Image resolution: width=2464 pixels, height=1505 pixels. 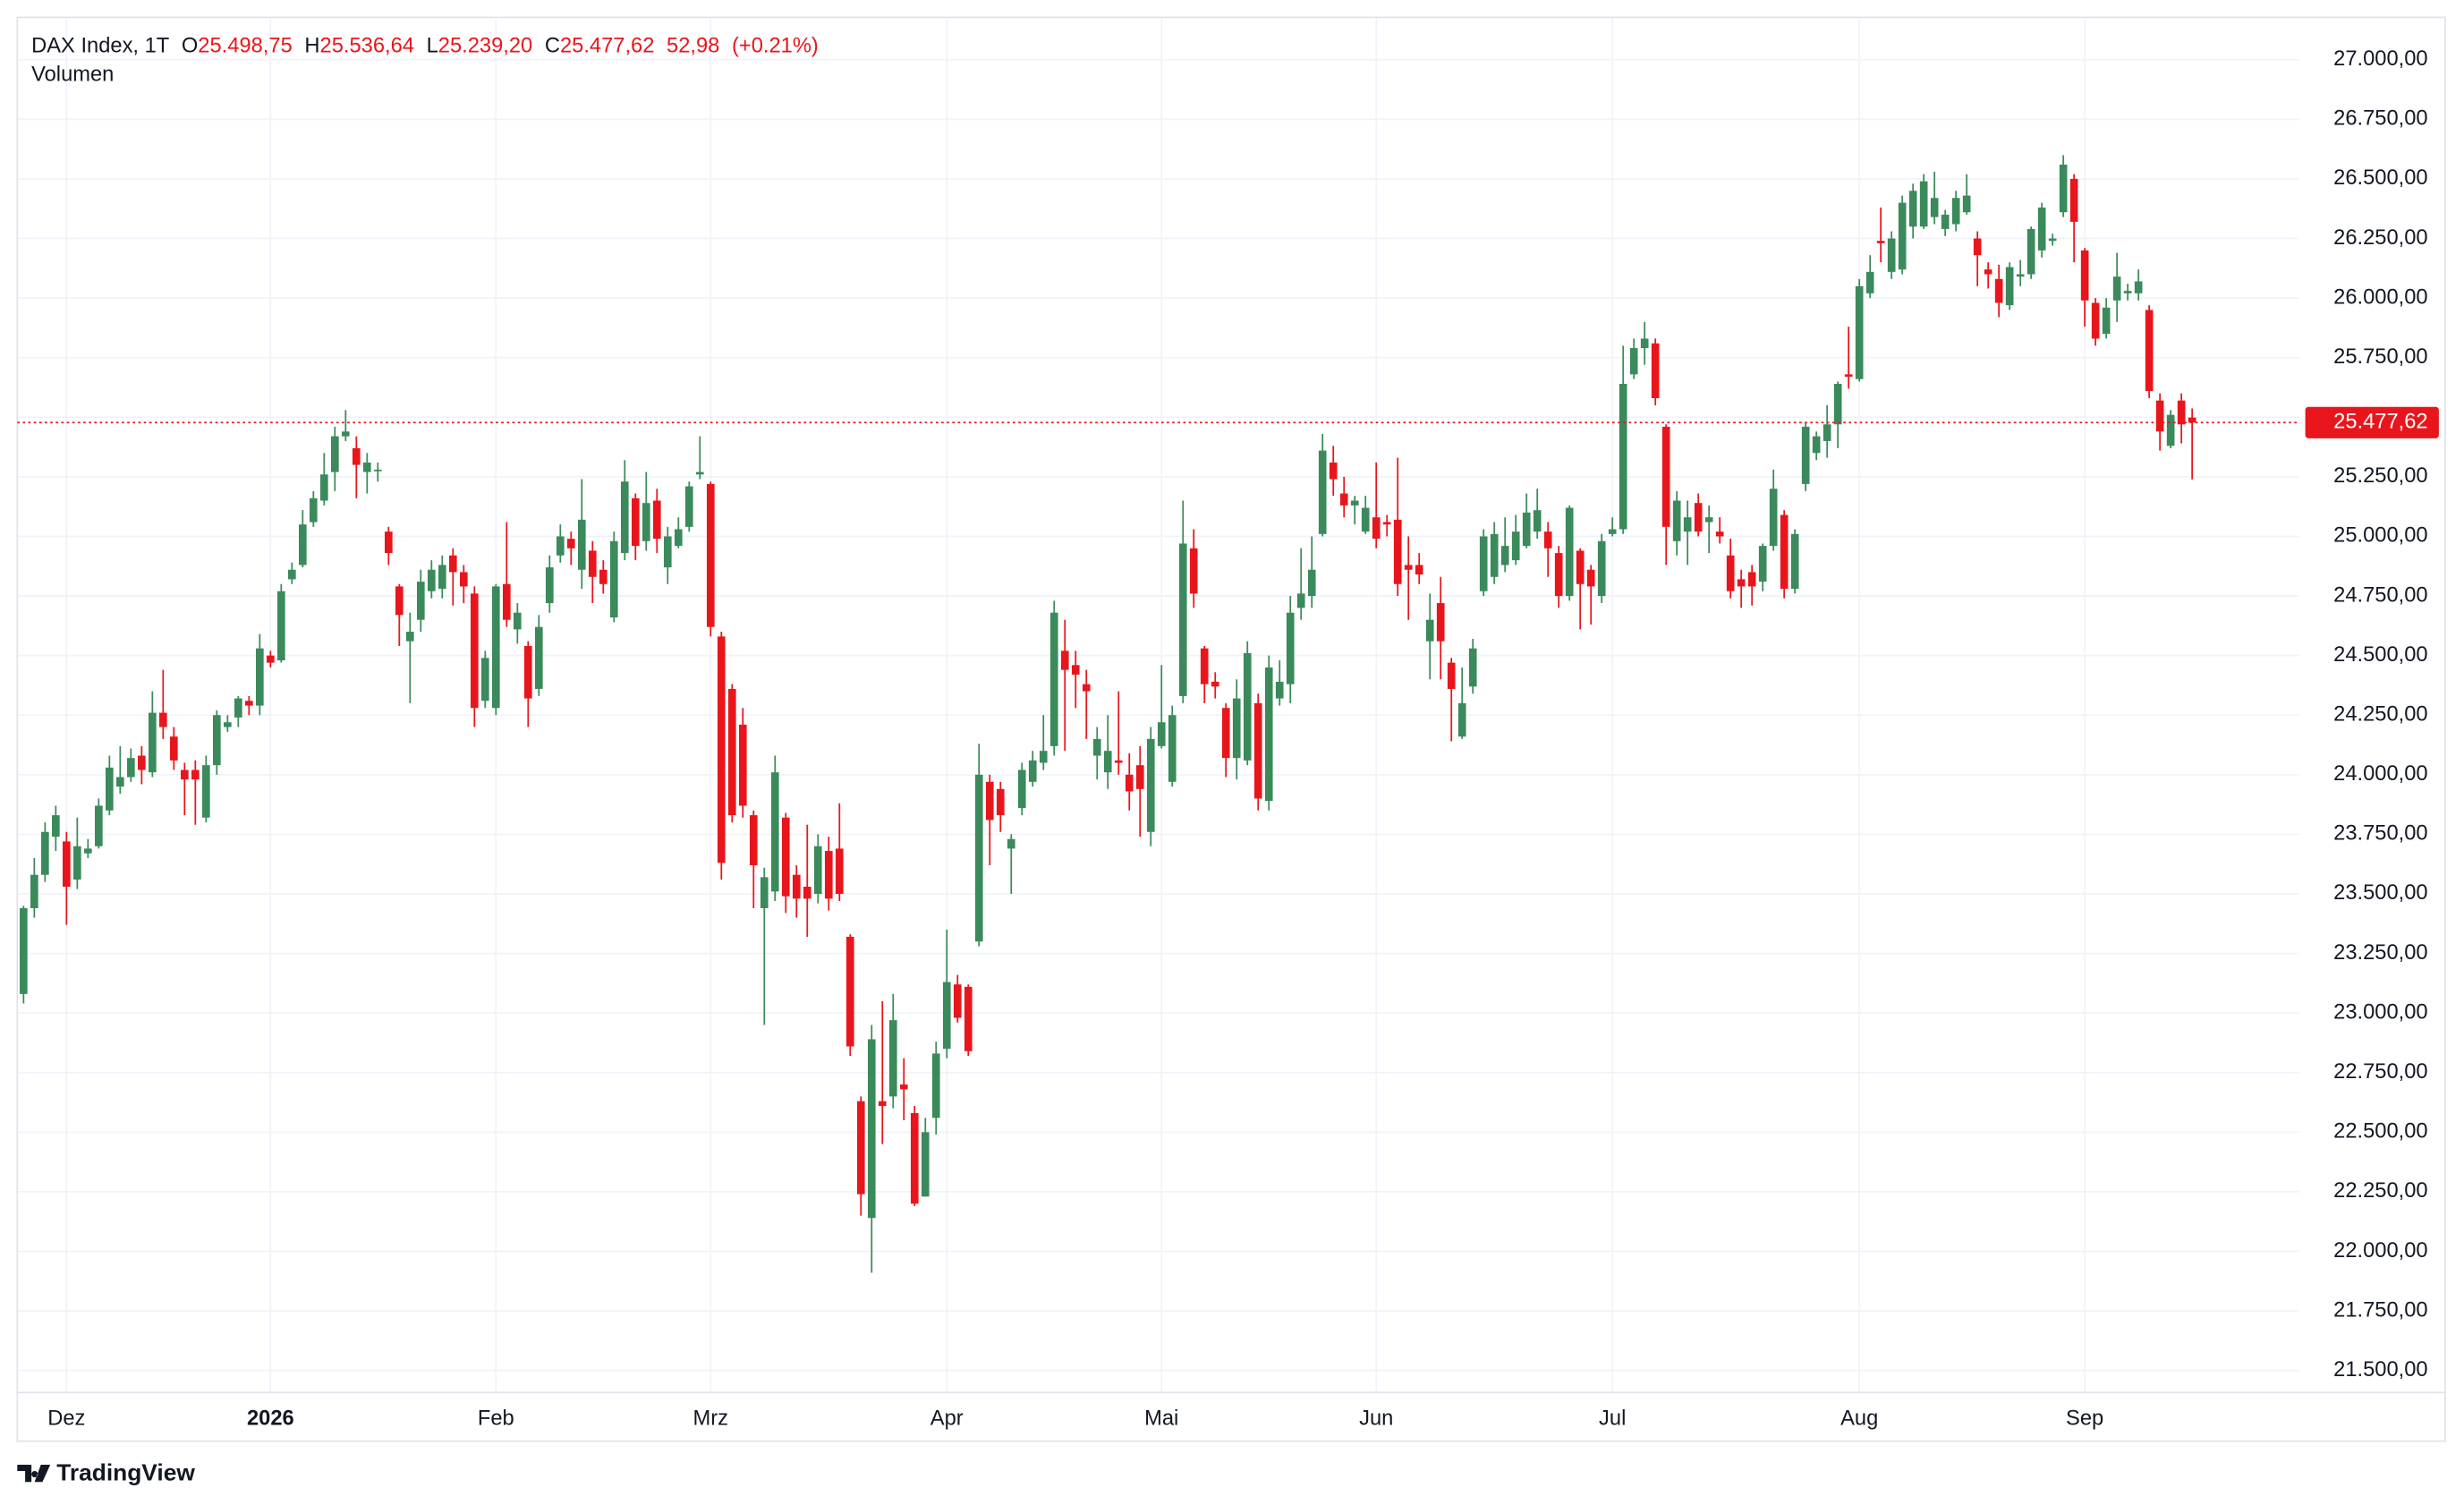 I want to click on y-tick-label: 25.250,00, so click(x=2380, y=476).